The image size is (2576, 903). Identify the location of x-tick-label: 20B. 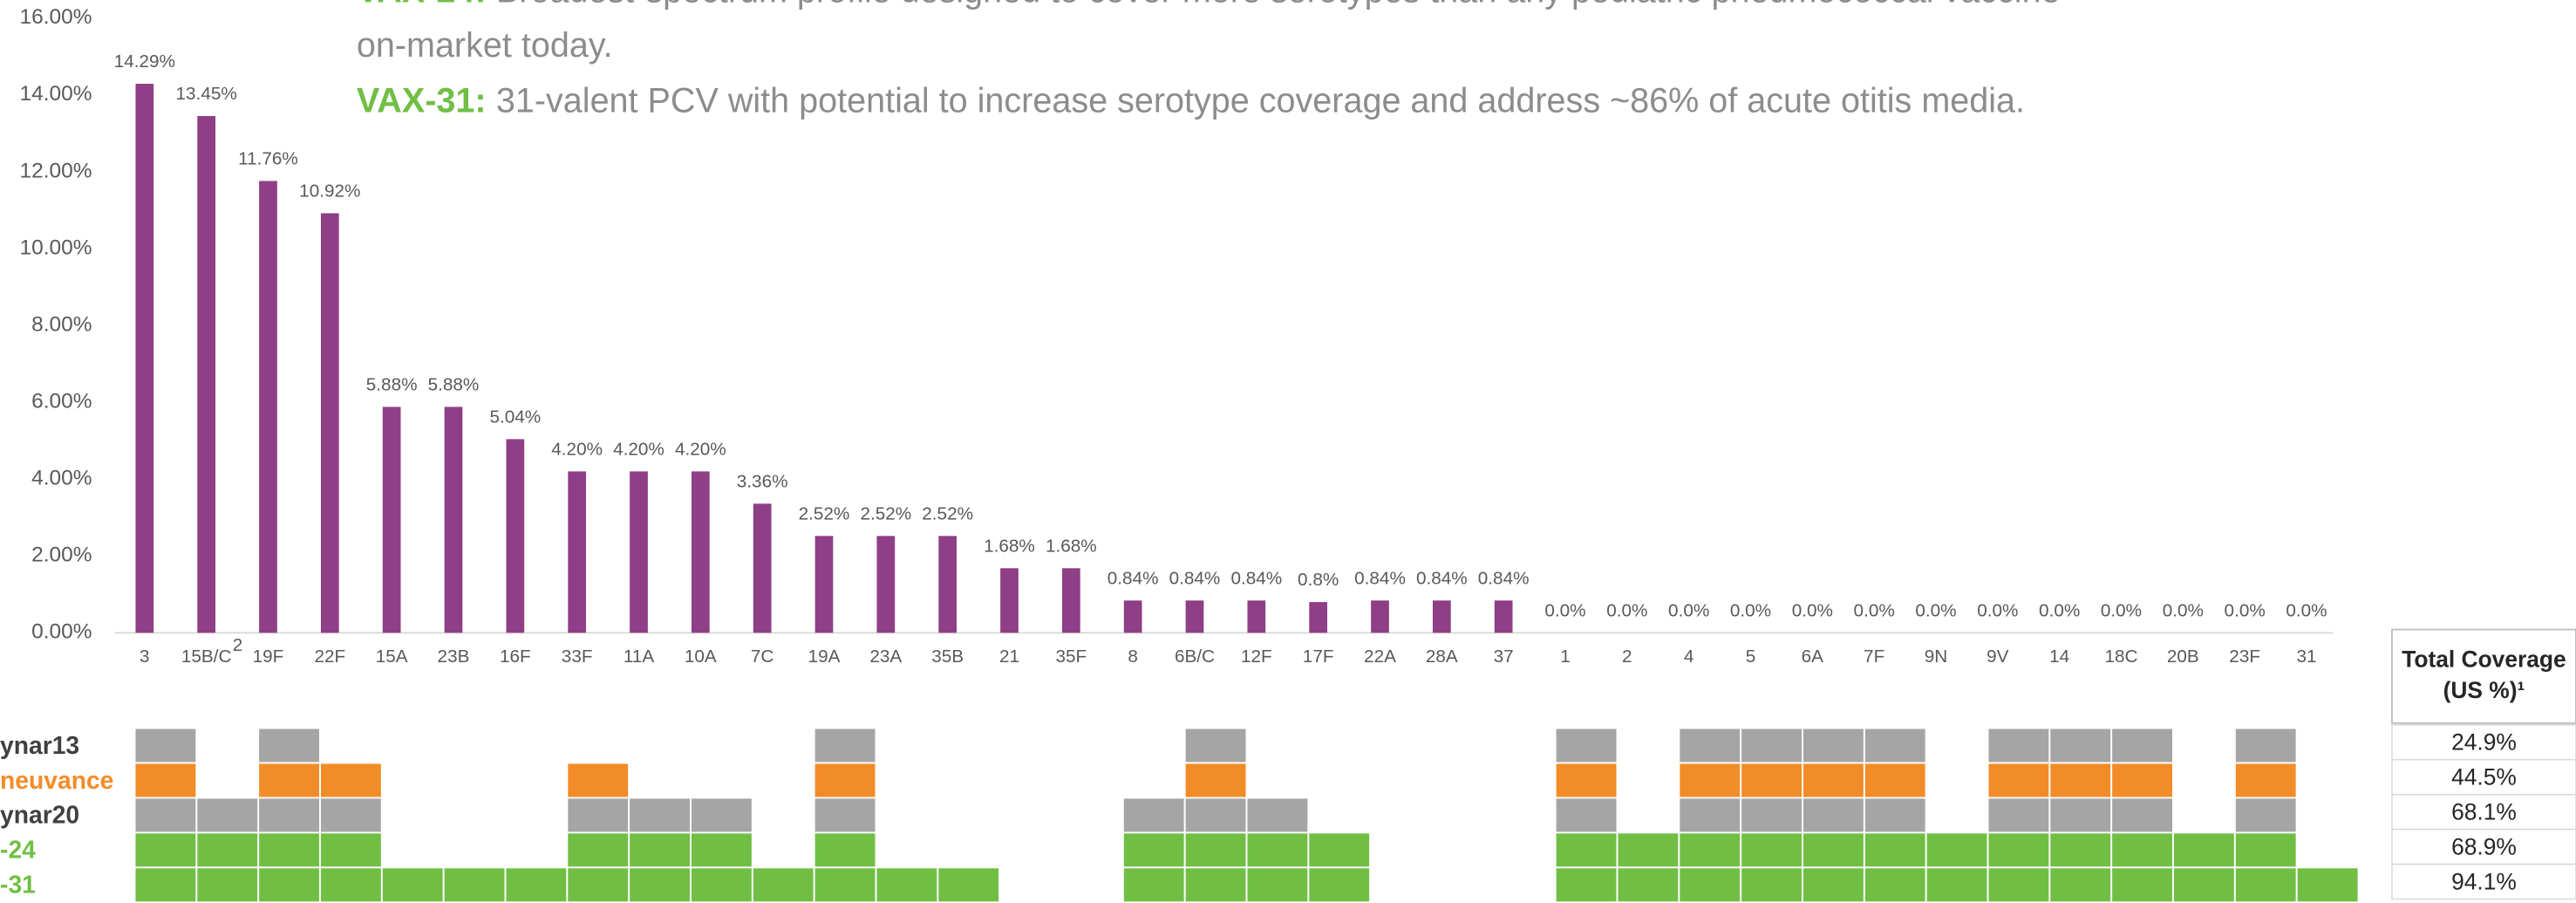
(2183, 656).